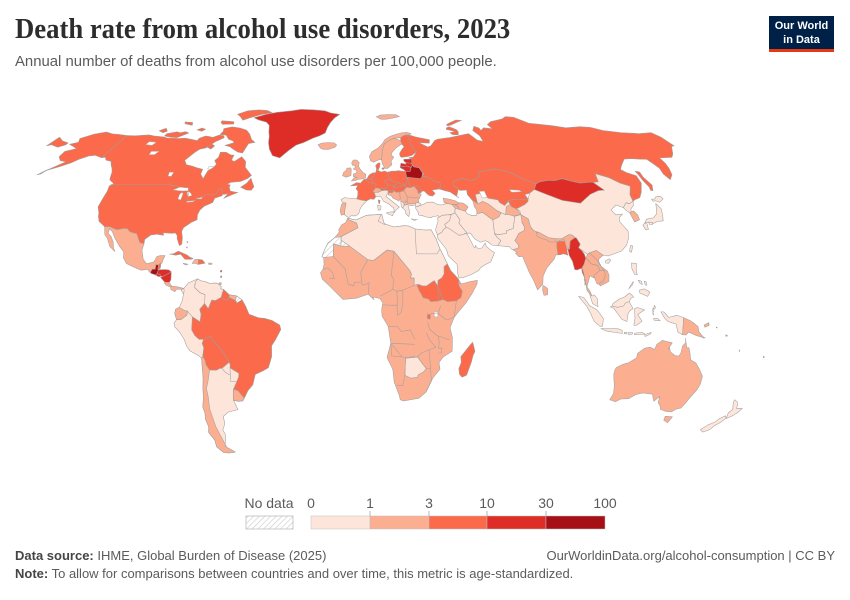  I want to click on svg-text: 0, so click(311, 503).